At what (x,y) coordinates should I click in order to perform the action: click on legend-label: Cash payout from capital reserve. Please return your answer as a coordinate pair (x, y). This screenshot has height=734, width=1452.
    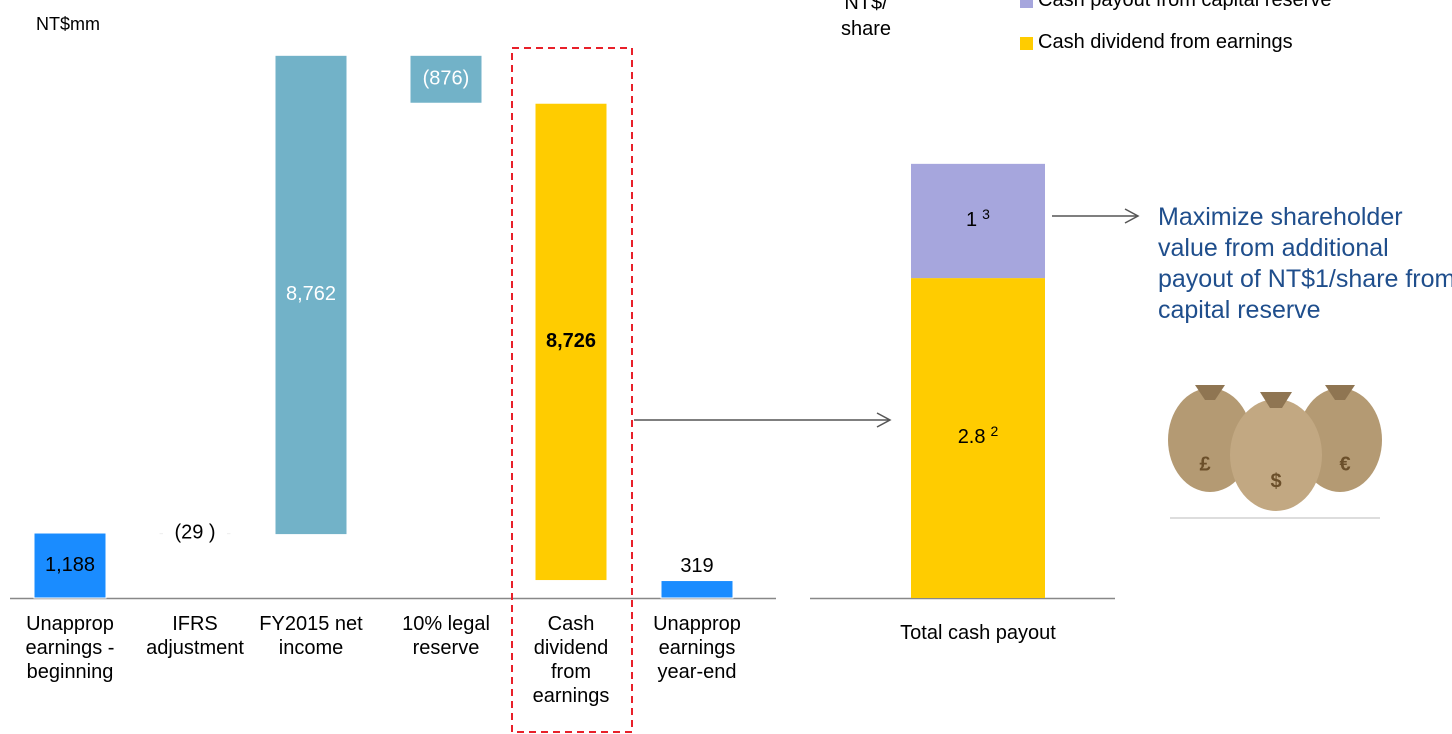
    Looking at the image, I should click on (1185, 5).